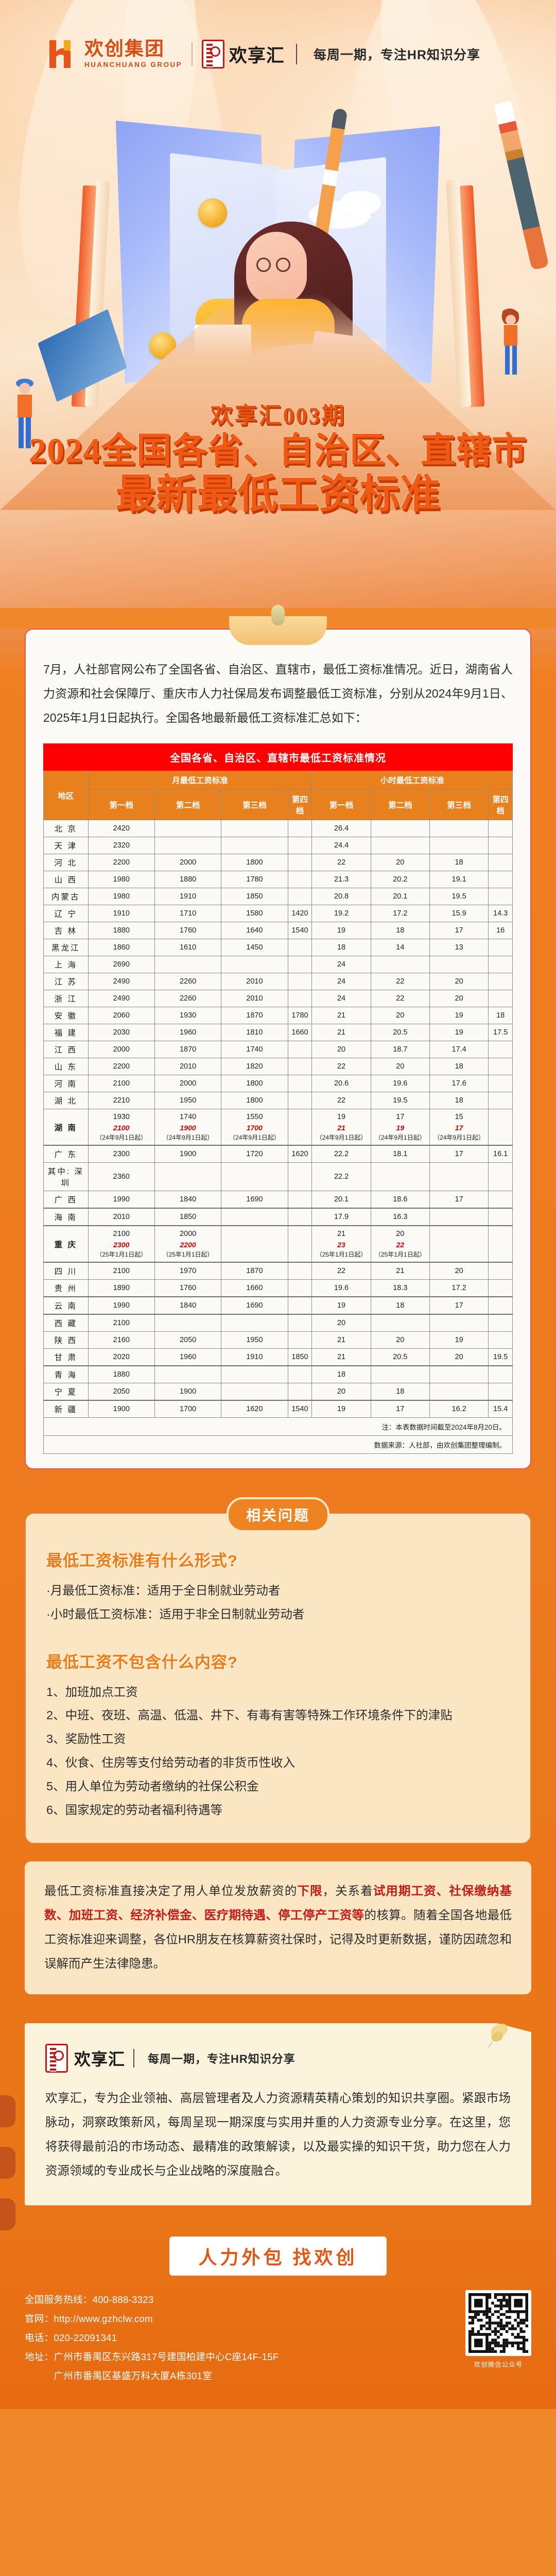 The height and width of the screenshot is (2576, 556). What do you see at coordinates (66, 880) in the screenshot?
I see `row-region: 山 西` at bounding box center [66, 880].